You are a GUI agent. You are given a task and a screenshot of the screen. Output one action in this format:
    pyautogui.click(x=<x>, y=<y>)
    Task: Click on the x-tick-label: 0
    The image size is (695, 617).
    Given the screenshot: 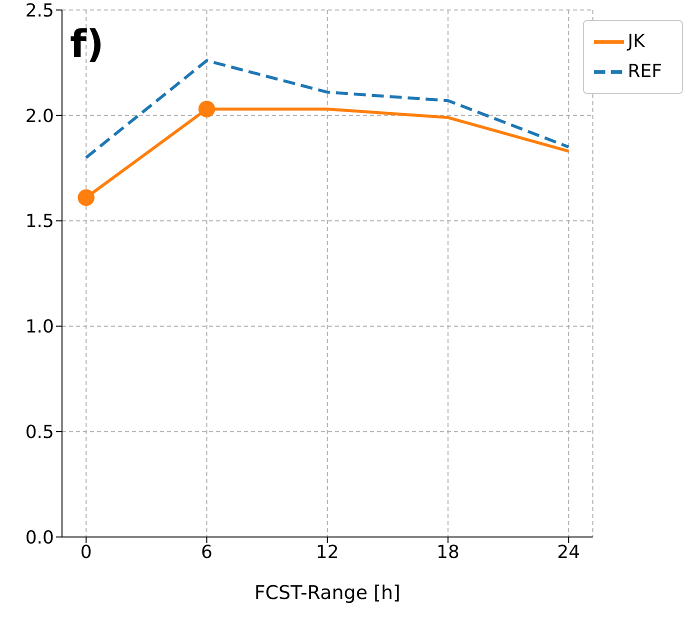 What is the action you would take?
    pyautogui.click(x=86, y=552)
    